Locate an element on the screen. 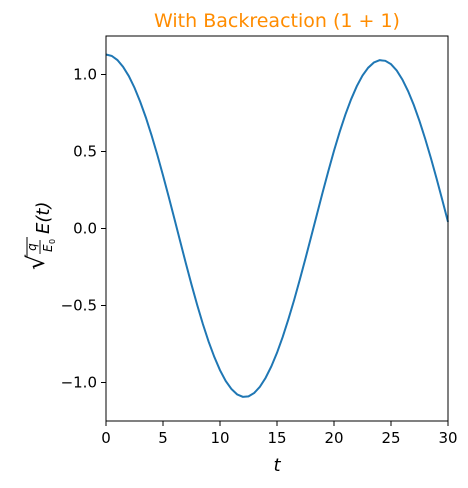 Image resolution: width=468 pixels, height=488 pixels. y-tick-label: −0.5 is located at coordinates (79, 306).